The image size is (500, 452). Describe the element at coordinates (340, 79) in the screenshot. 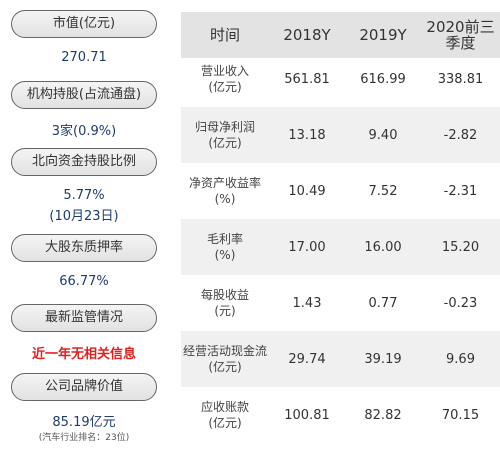

I see `table-row: 营业收入 (亿元) 561.81 616.99 338.81` at that location.